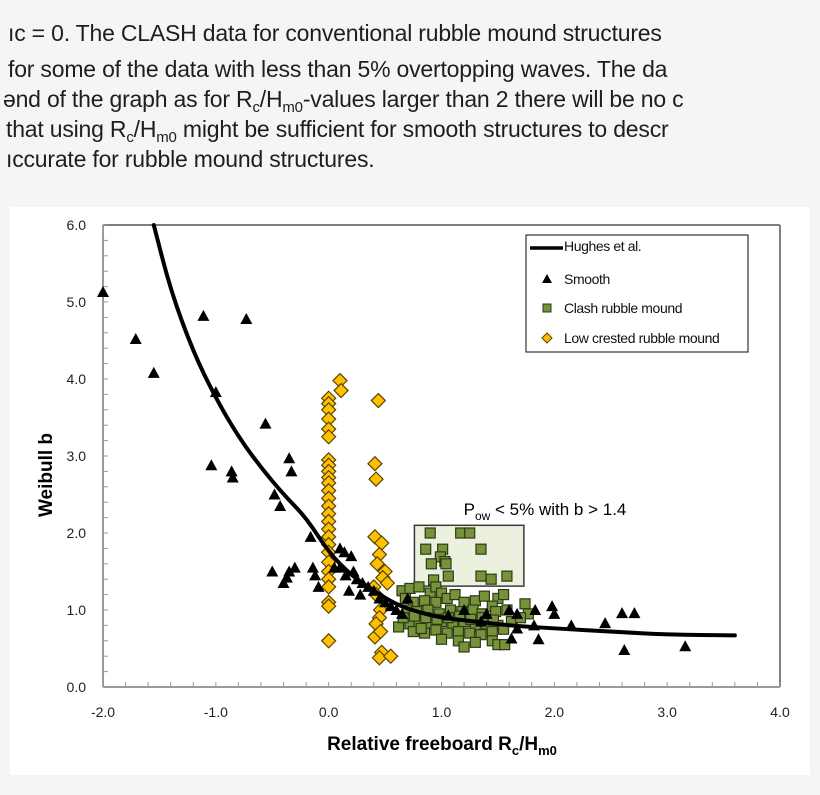  What do you see at coordinates (77, 687) in the screenshot?
I see `y-tick-label: 0.0` at bounding box center [77, 687].